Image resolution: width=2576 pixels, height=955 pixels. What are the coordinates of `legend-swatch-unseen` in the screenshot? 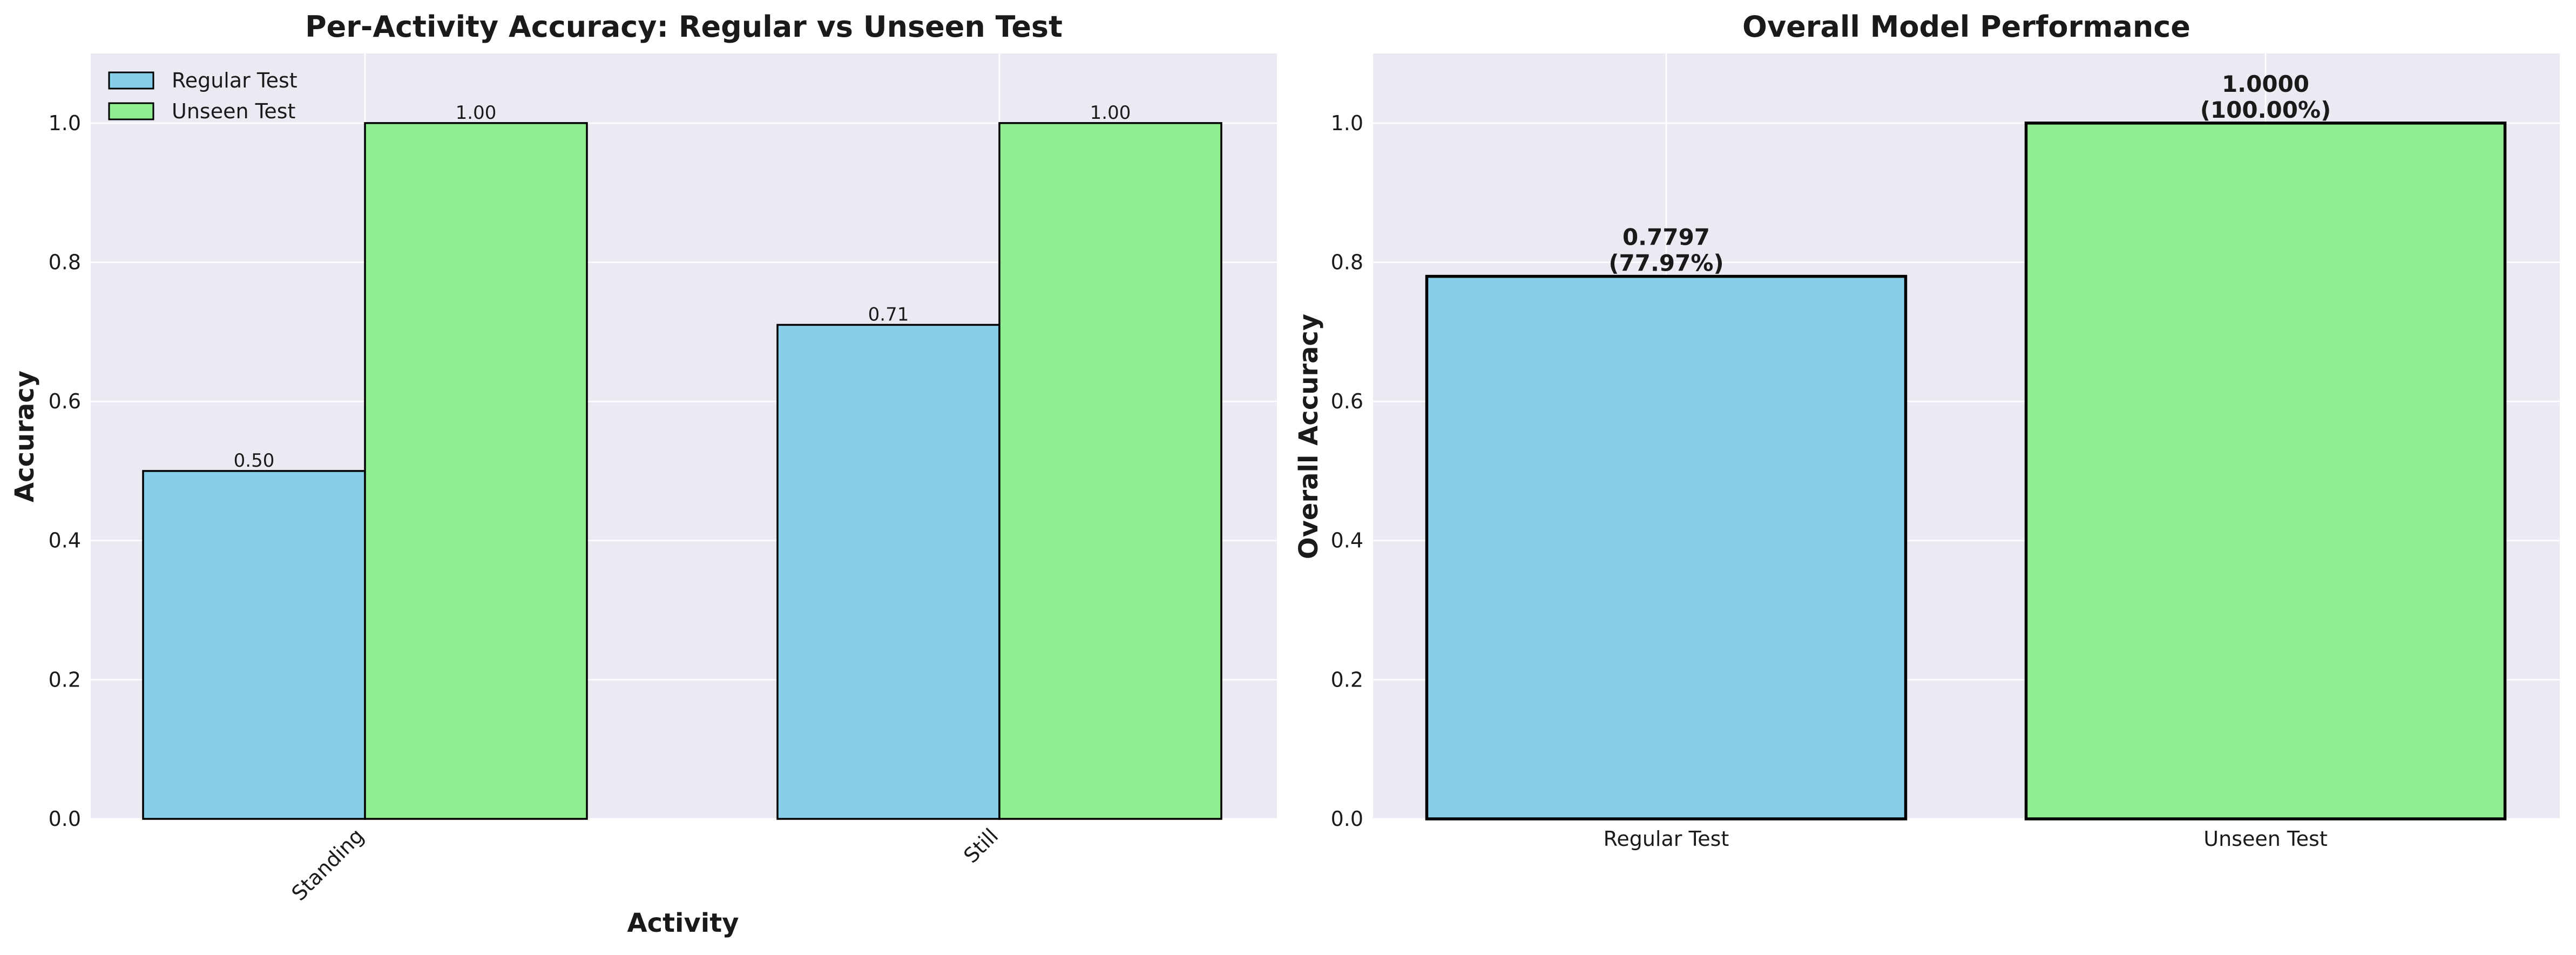 It's located at (131, 111).